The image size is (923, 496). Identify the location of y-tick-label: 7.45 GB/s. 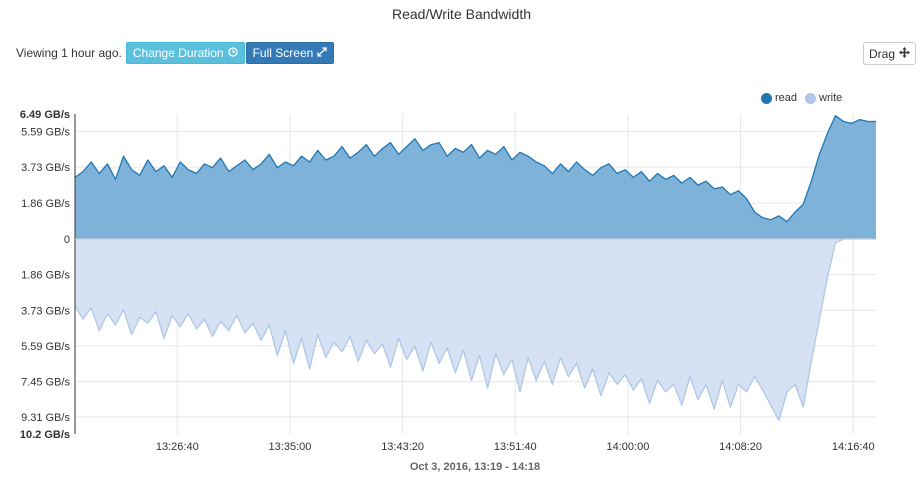
(45, 382).